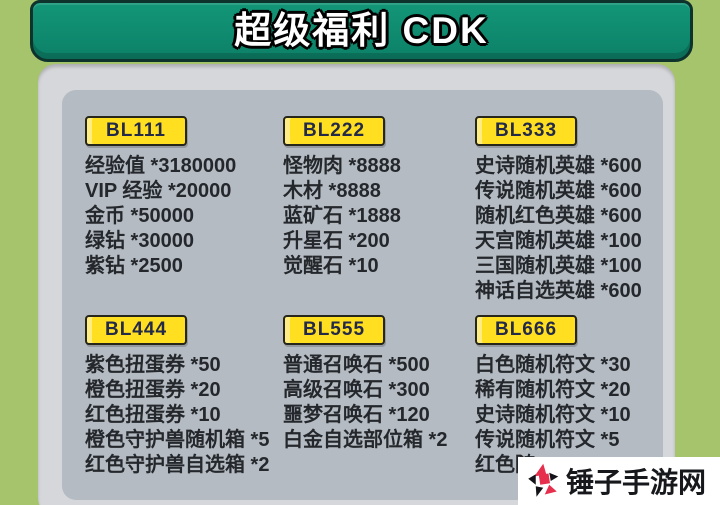 The image size is (720, 505). I want to click on reward-item: 三国随机英雄 *100, so click(558, 266).